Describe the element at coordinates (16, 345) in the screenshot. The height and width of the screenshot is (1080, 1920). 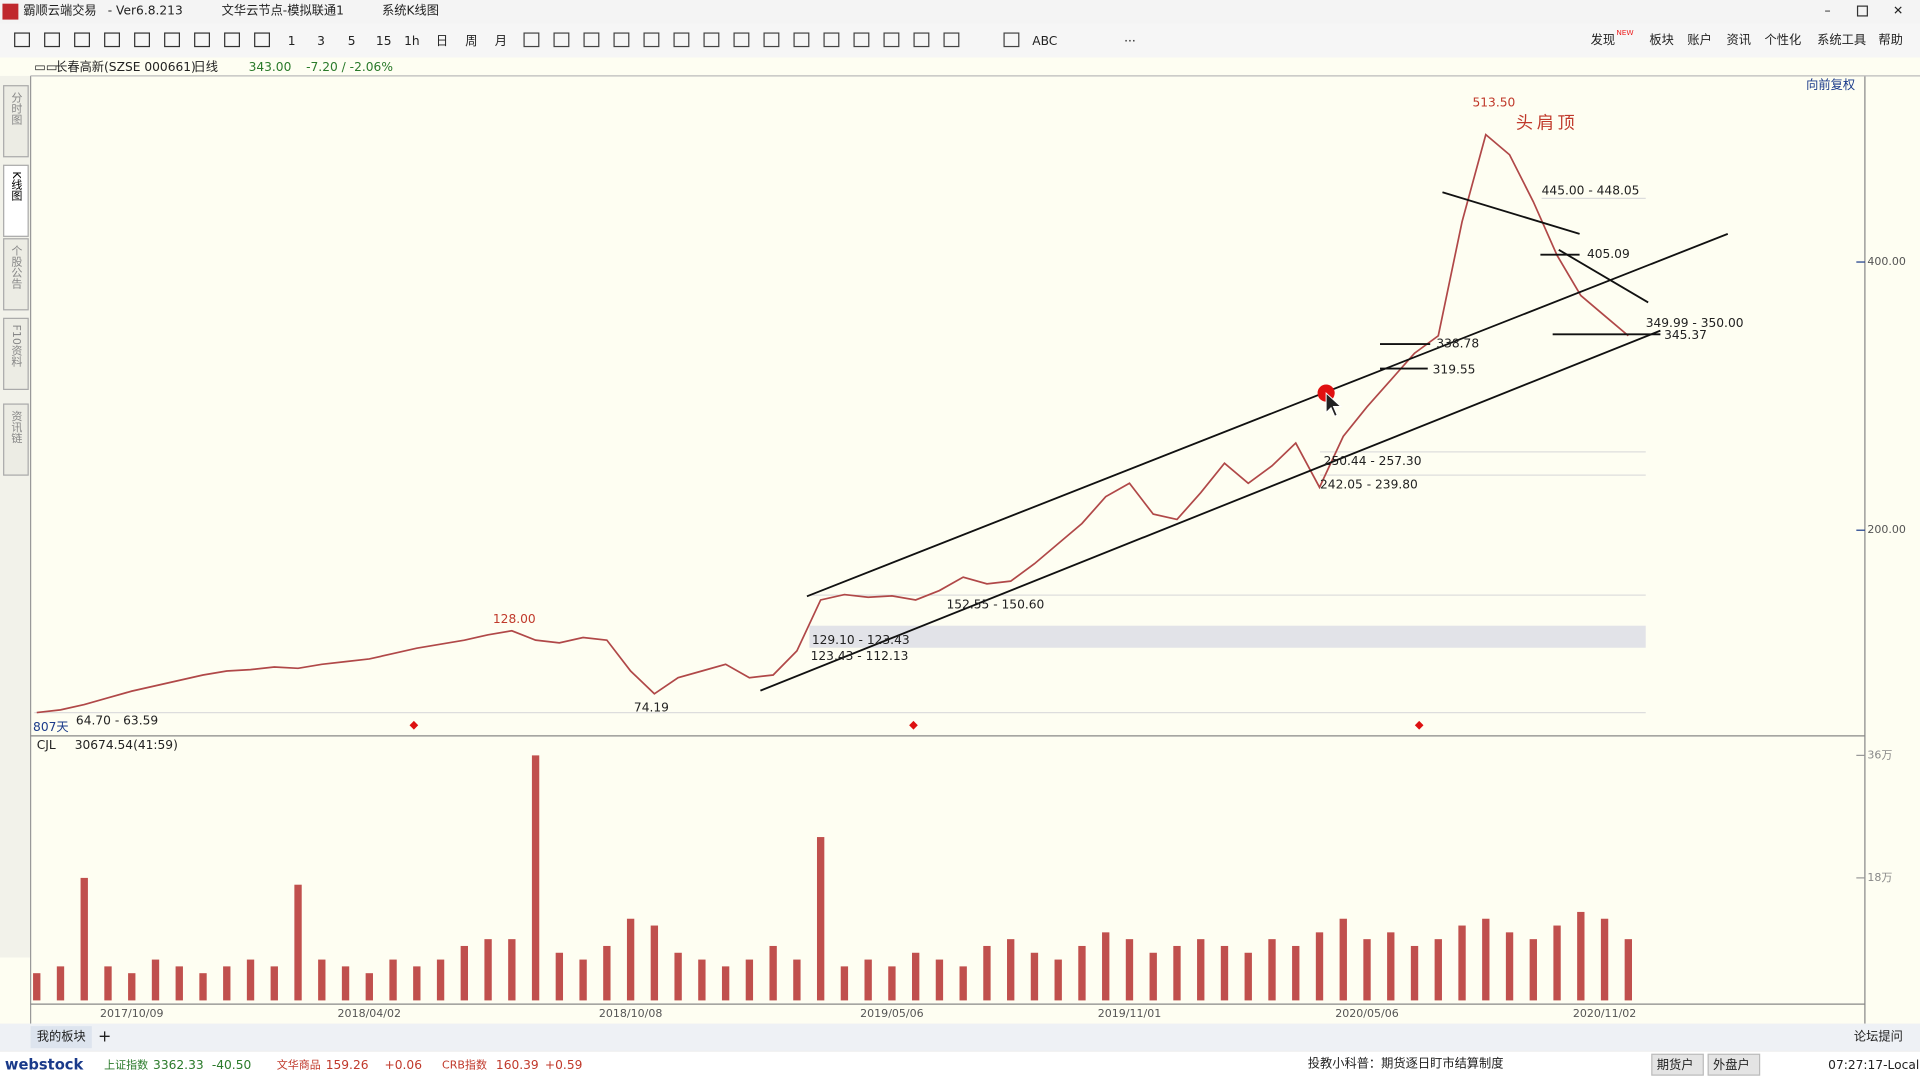
I see `side-tab-label: F10资料` at that location.